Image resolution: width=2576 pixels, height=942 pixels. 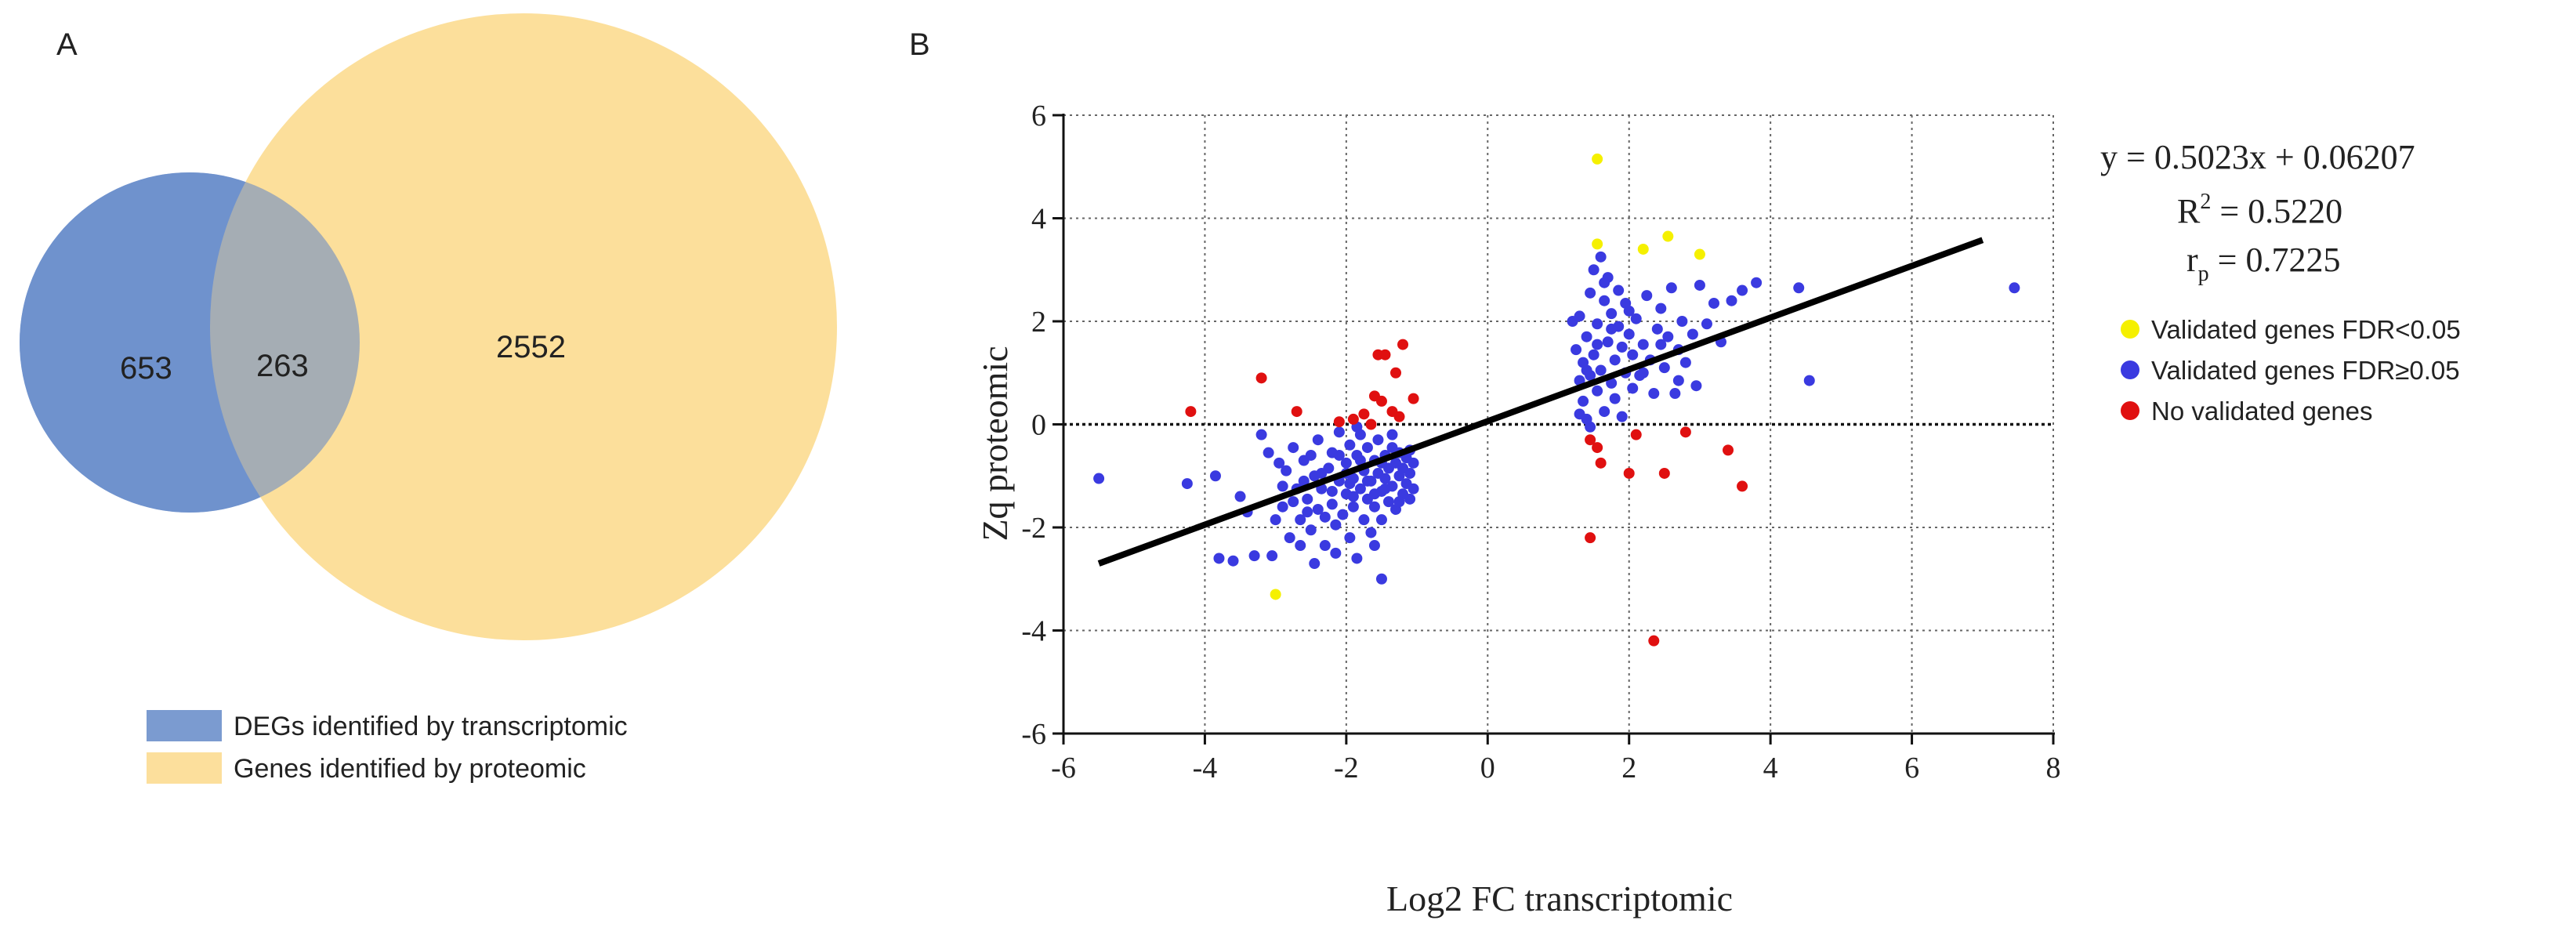 What do you see at coordinates (2189, 211) in the screenshot?
I see `r-squared-symbol: R` at bounding box center [2189, 211].